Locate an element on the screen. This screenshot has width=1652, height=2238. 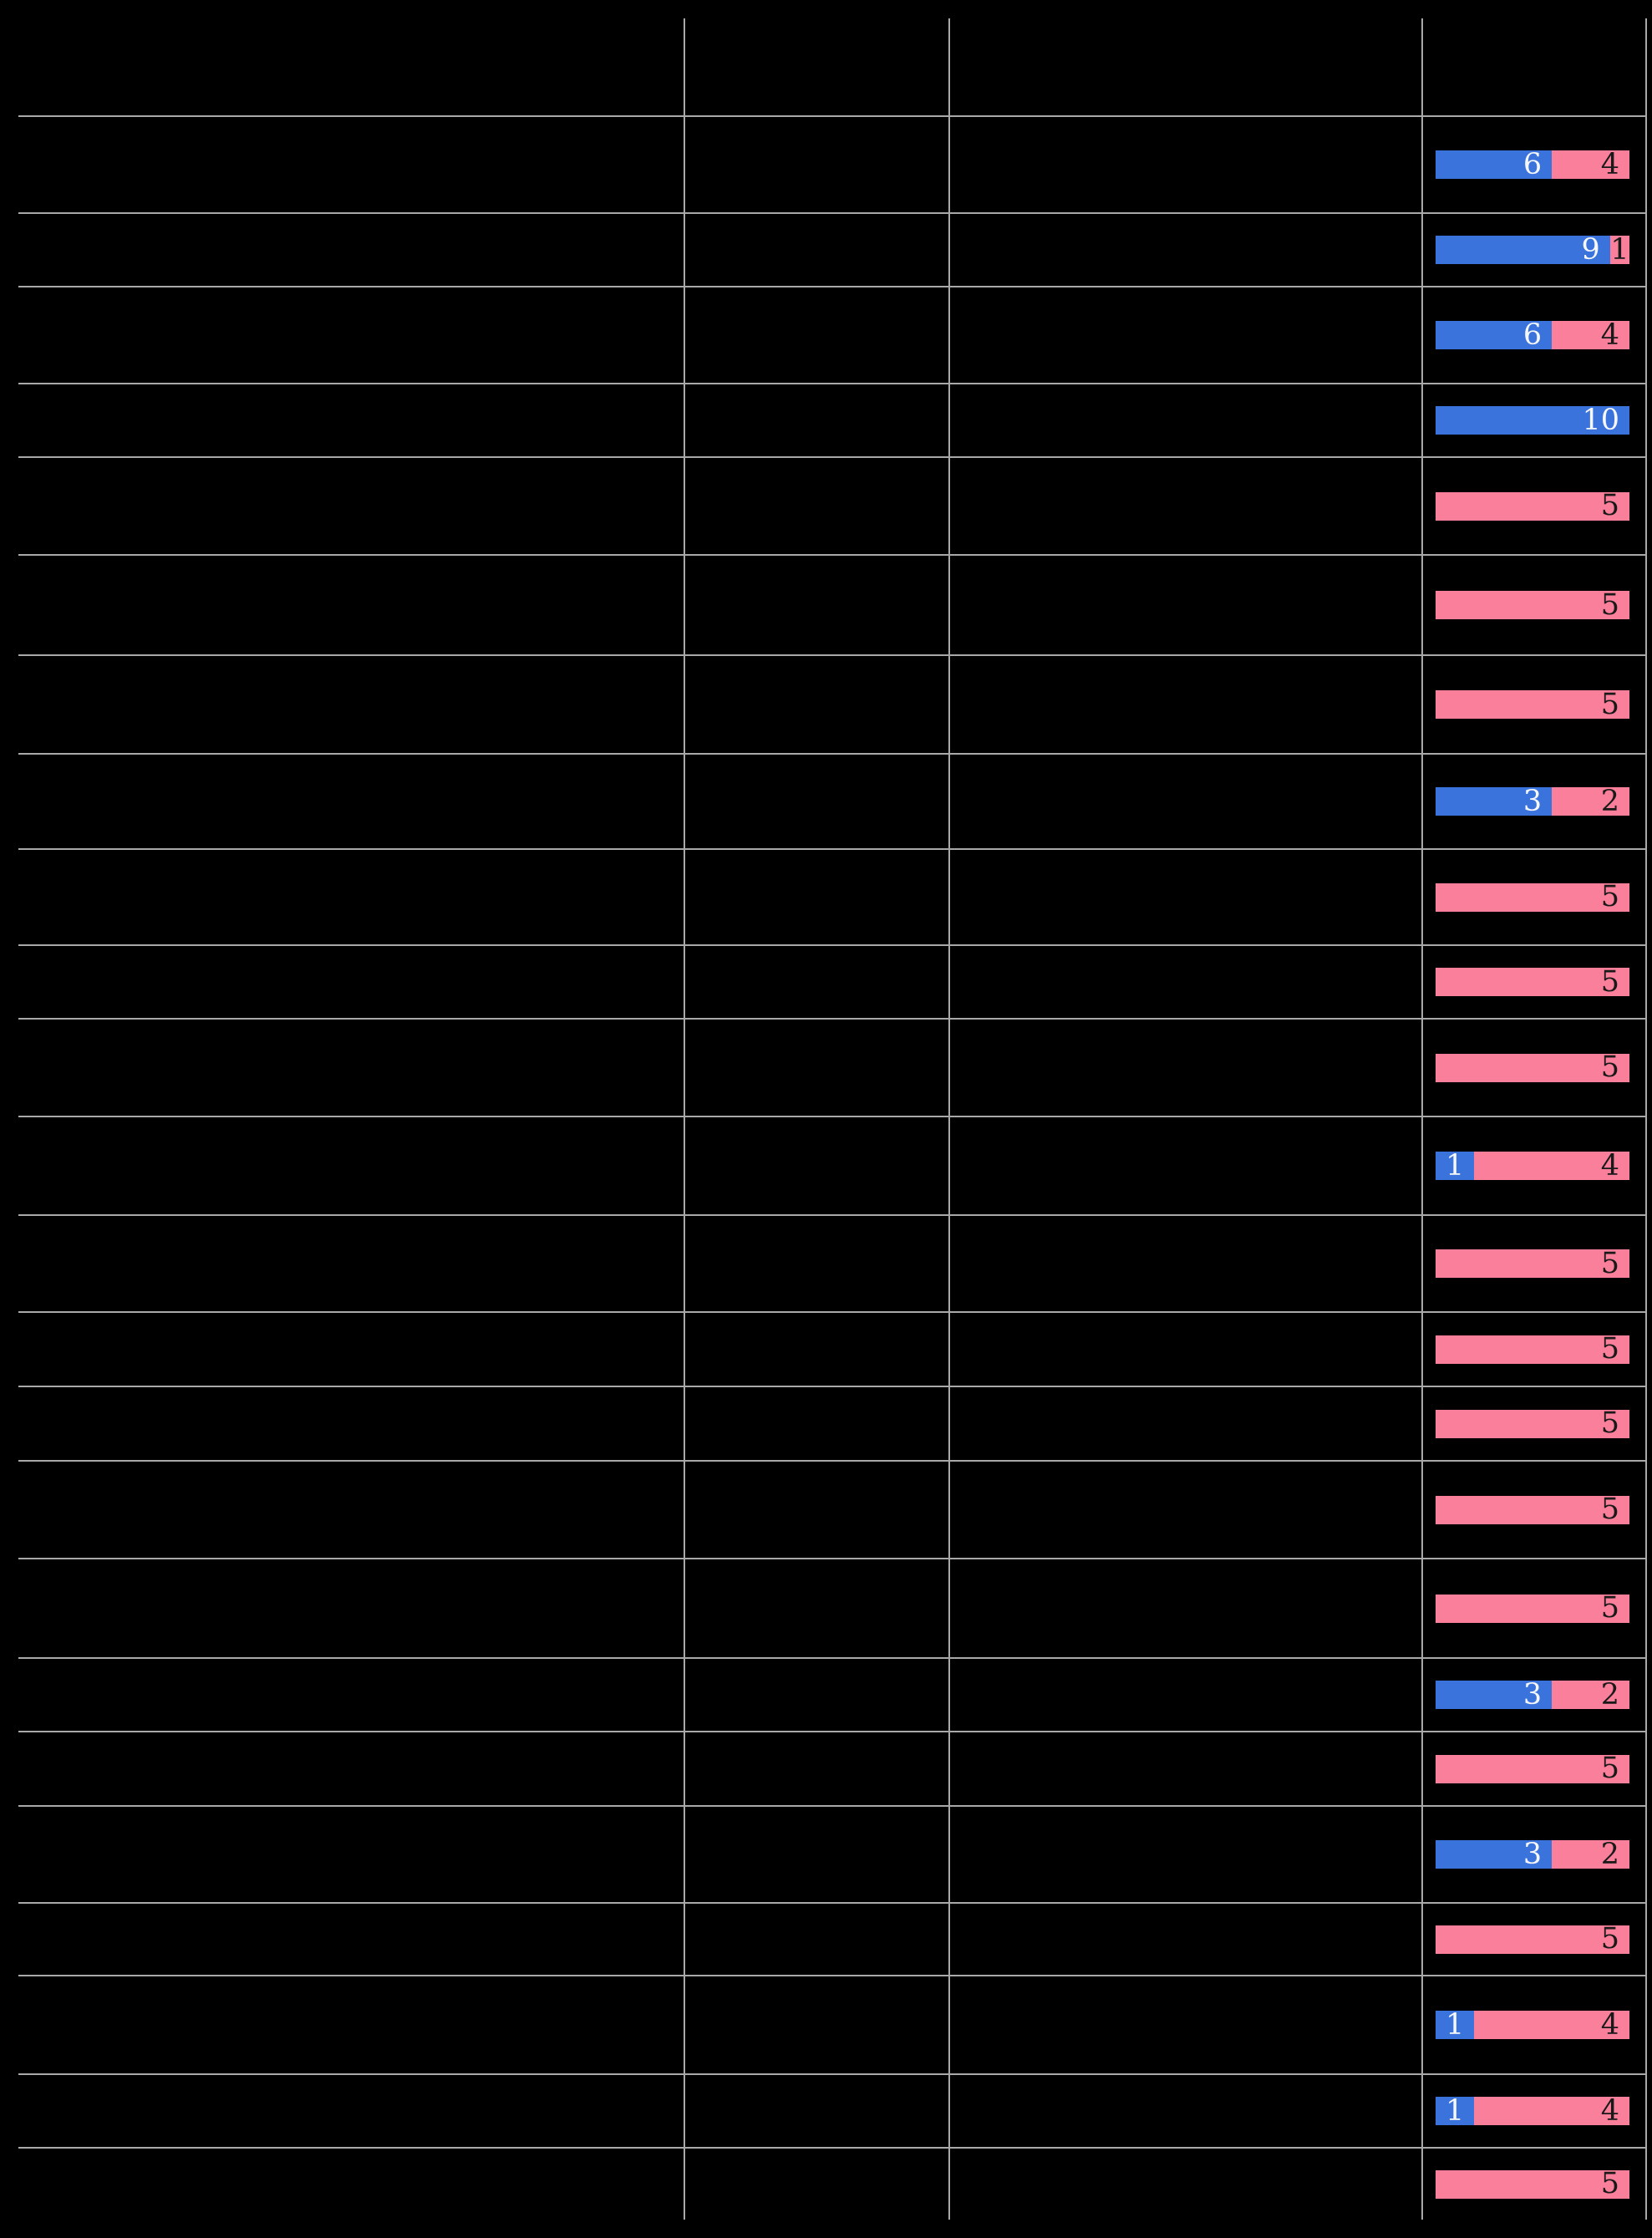
bar-value: 10 is located at coordinates (1601, 420).